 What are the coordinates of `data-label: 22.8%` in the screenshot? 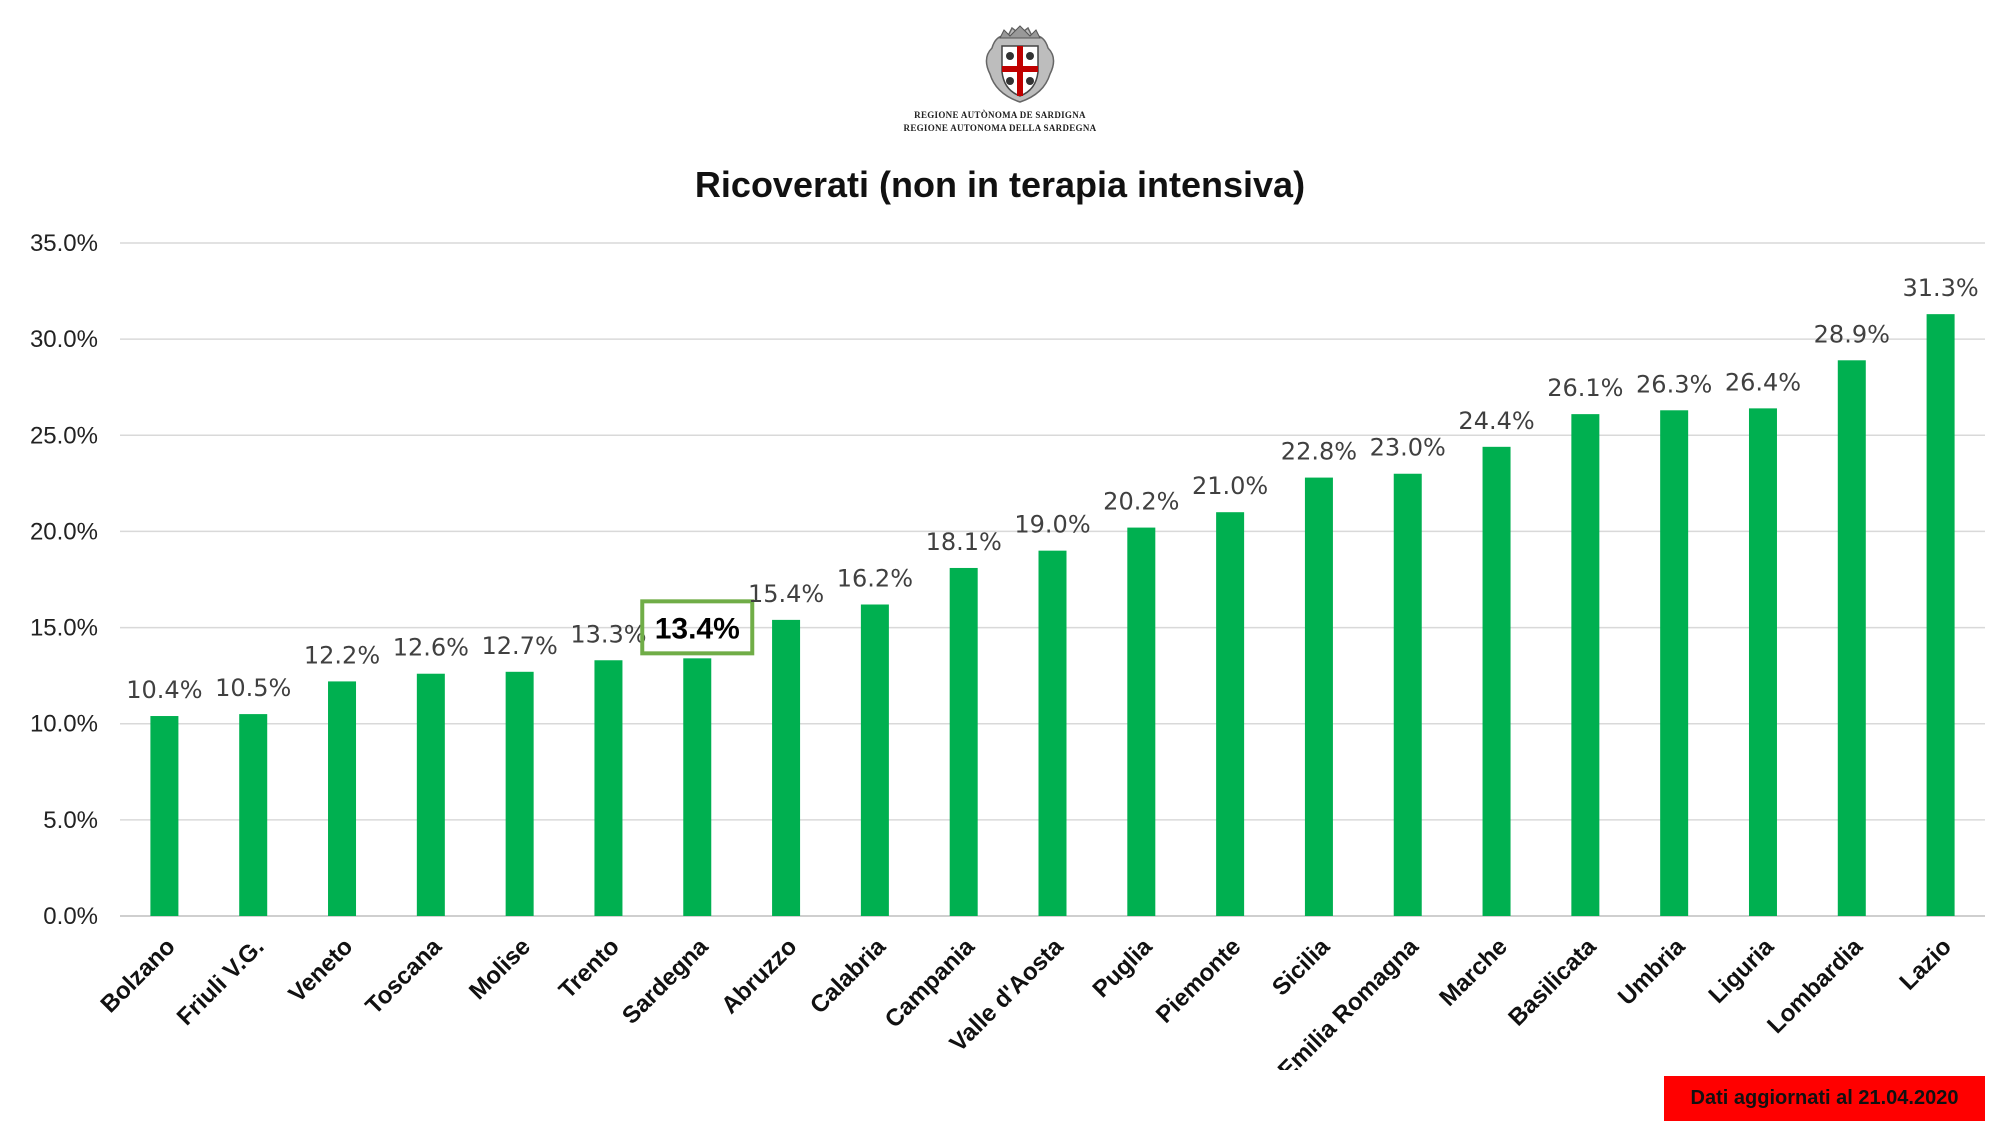 It's located at (1319, 452).